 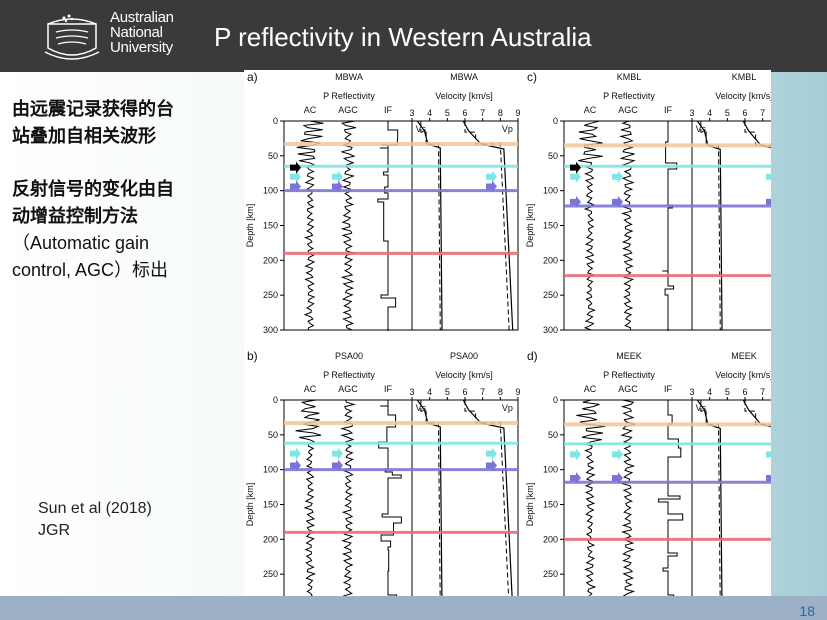 What do you see at coordinates (464, 77) in the screenshot?
I see `station-label: MBWA` at bounding box center [464, 77].